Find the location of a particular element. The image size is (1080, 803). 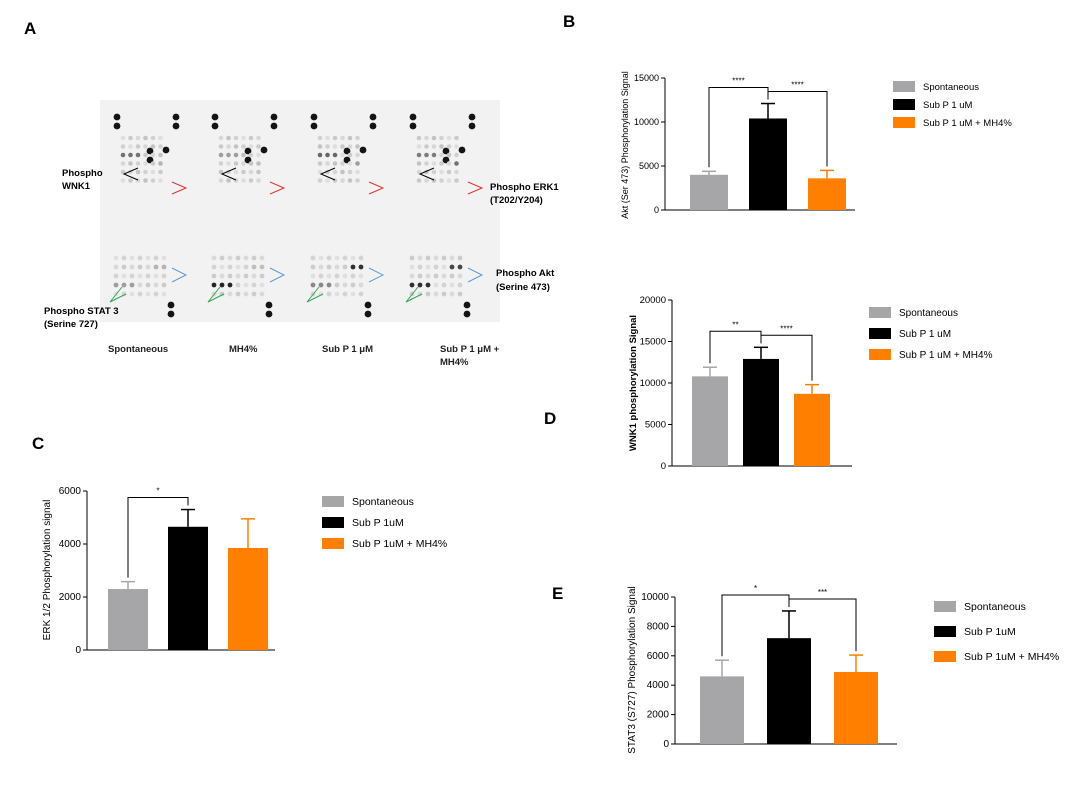

blot-arrows is located at coordinates (296, 235).